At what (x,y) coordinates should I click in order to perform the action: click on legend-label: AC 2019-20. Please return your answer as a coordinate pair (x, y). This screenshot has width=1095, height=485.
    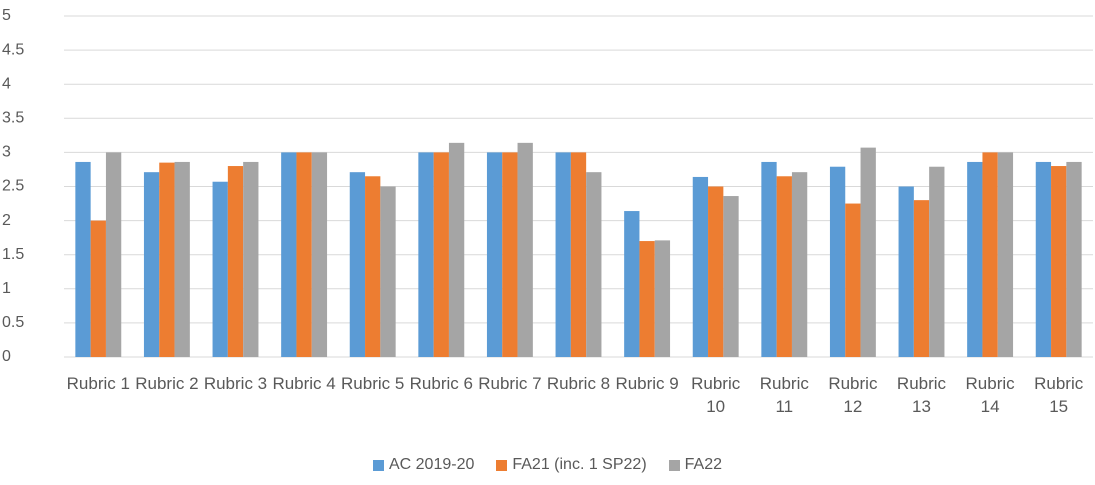
    Looking at the image, I should click on (431, 464).